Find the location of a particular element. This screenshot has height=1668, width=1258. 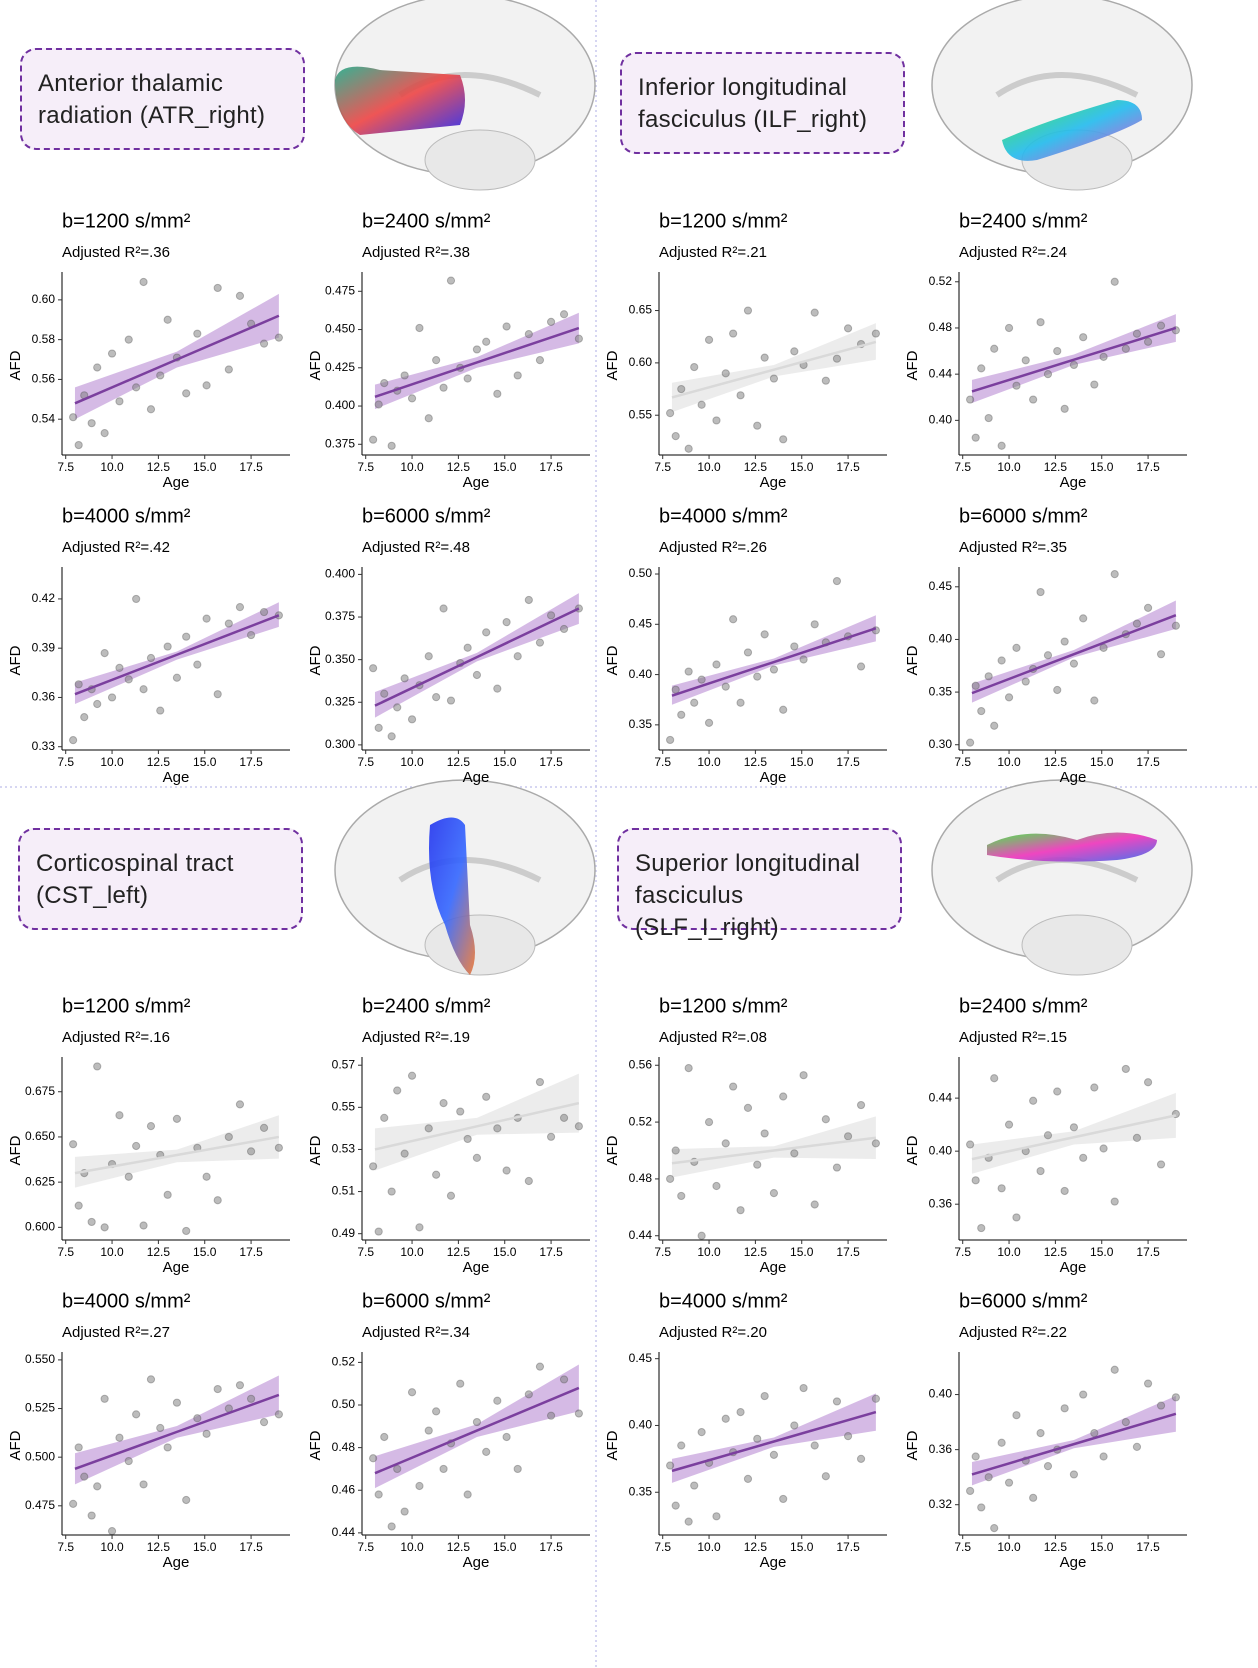

y-tick-label: 0.52 is located at coordinates (344, 1362).